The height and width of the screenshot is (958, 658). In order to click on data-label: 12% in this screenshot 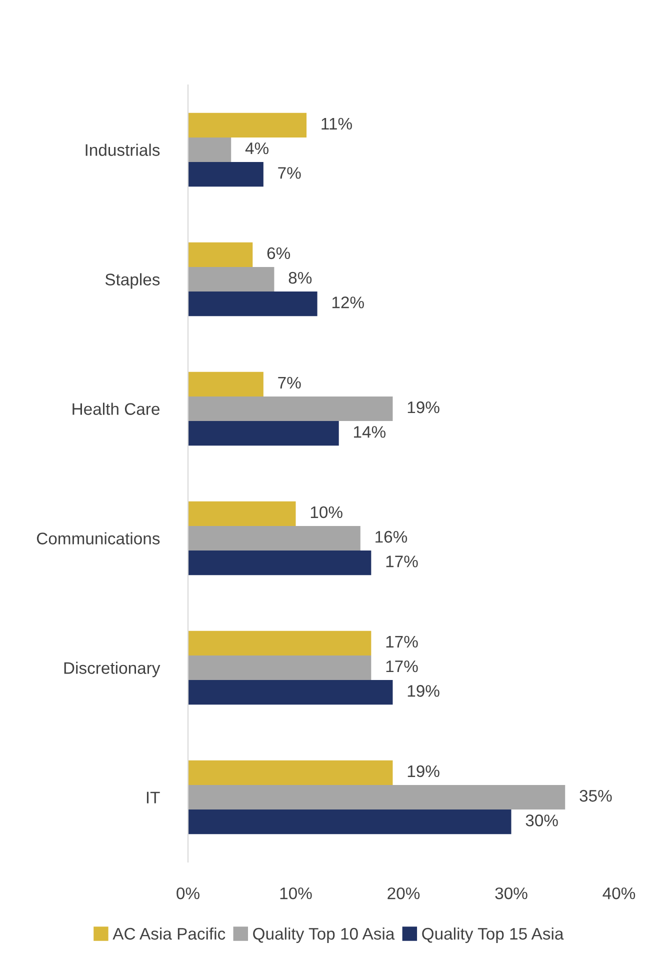, I will do `click(348, 302)`.